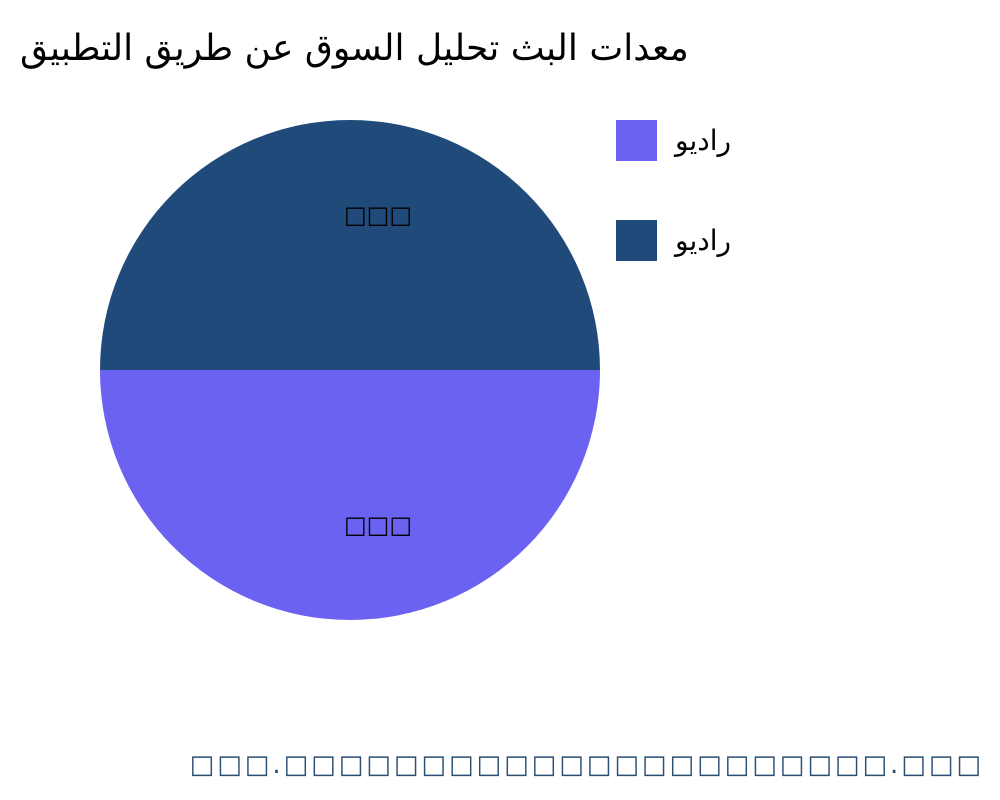 This screenshot has height=800, width=1000. What do you see at coordinates (586, 765) in the screenshot?
I see `footer-watermark: □□□.□□□□□□□□□□□□□□□□□□□□□□.□□□` at bounding box center [586, 765].